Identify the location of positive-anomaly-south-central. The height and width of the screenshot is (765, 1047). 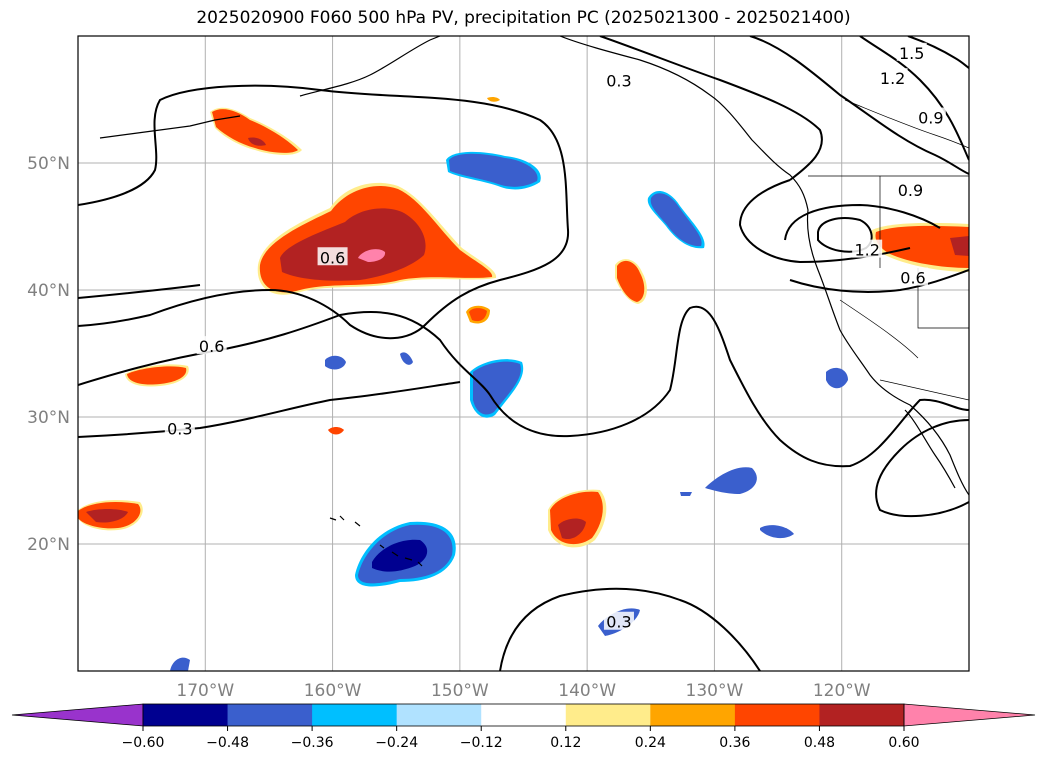
(577, 518).